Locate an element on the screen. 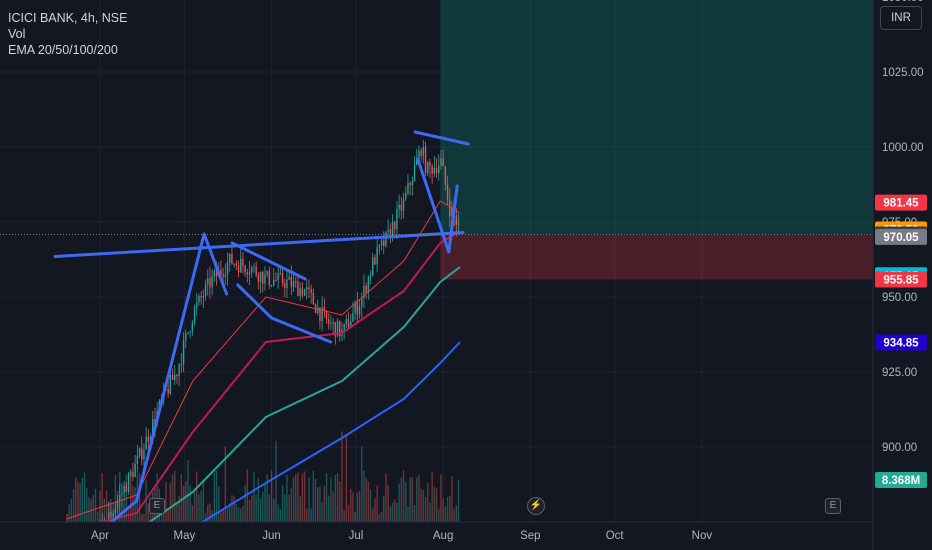 This screenshot has height=550, width=932. earnings-marker-icon: E is located at coordinates (157, 506).